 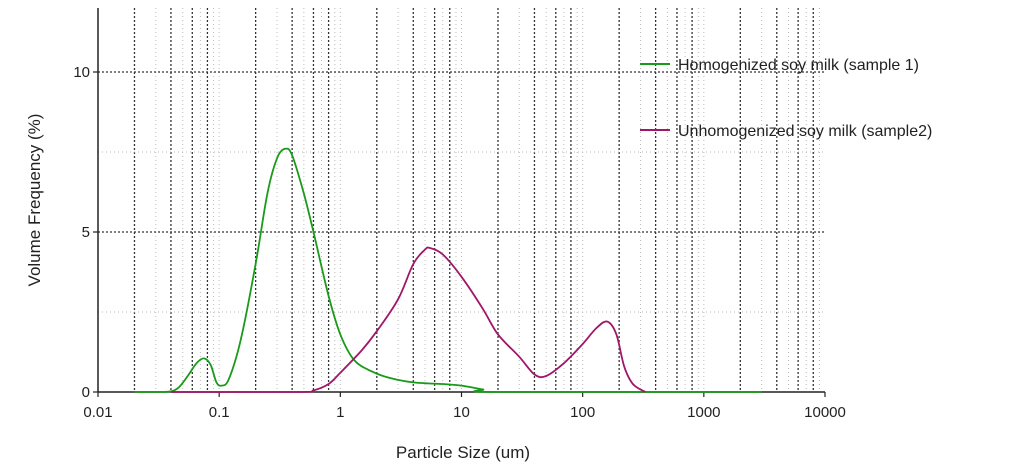 What do you see at coordinates (582, 412) in the screenshot?
I see `x-tick-label: 100` at bounding box center [582, 412].